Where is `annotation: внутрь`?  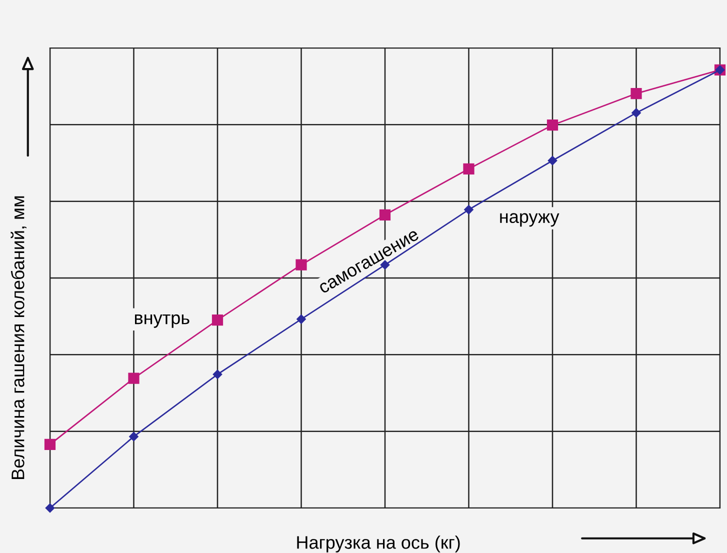
annotation: внутрь is located at coordinates (162, 321).